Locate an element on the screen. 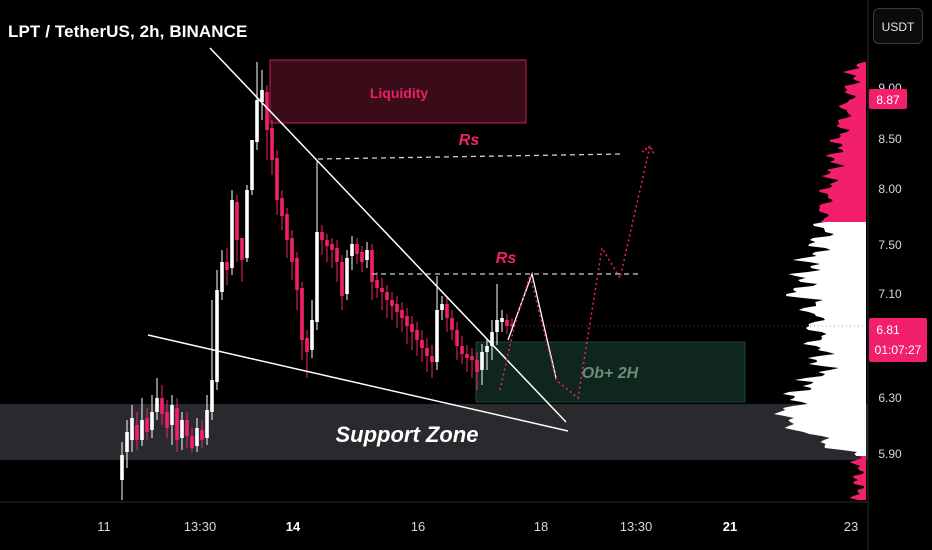 This screenshot has height=550, width=932. time-tick: 14 is located at coordinates (293, 526).